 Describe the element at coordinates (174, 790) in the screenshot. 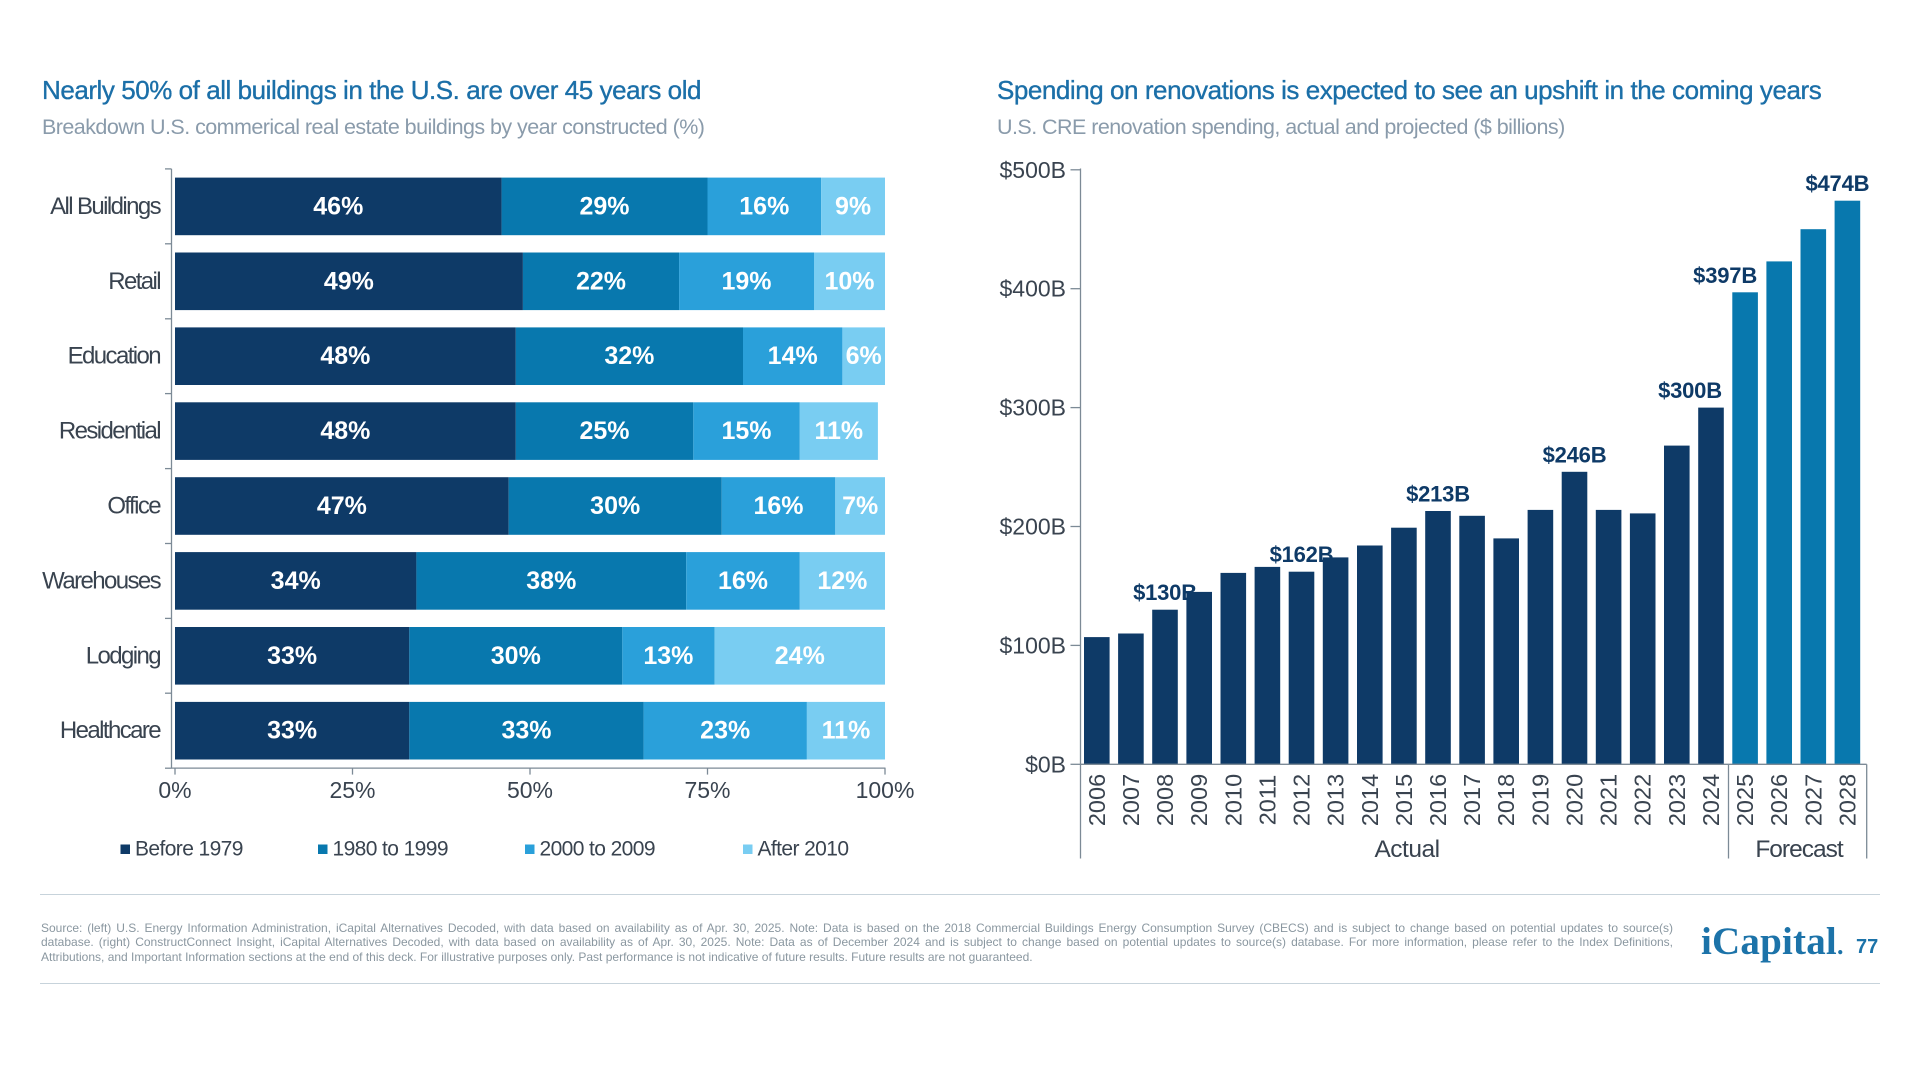

I see `svg-text: 0%` at that location.